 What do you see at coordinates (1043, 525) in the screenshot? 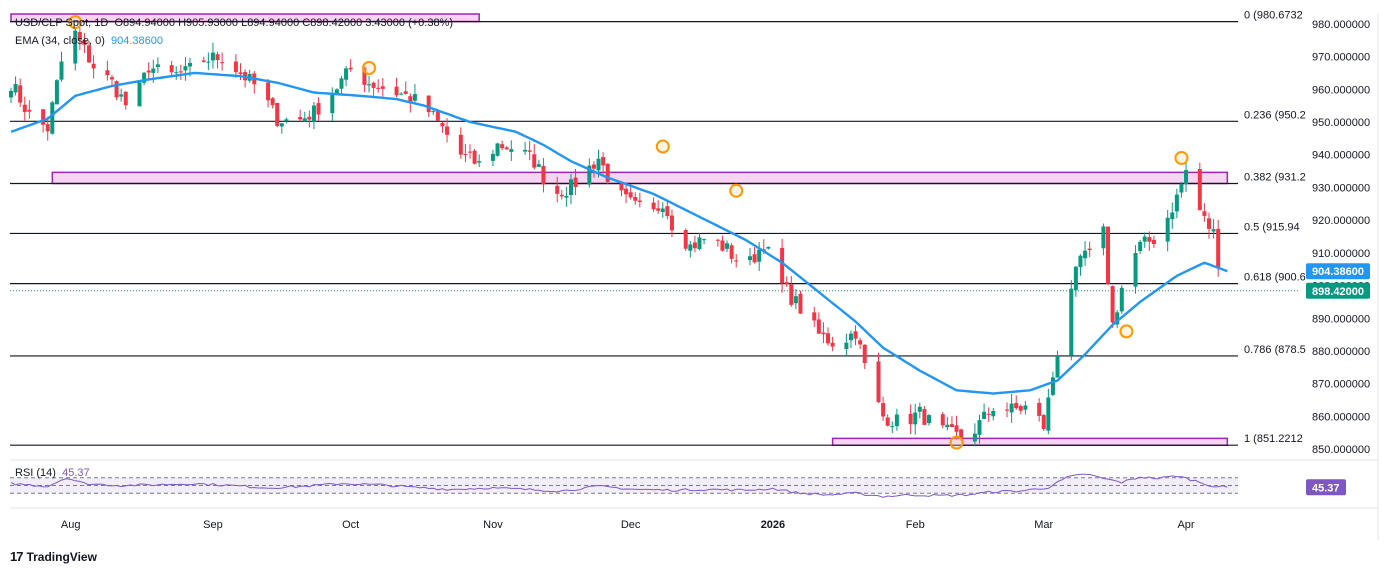
I see `x-tick-label: Mar` at bounding box center [1043, 525].